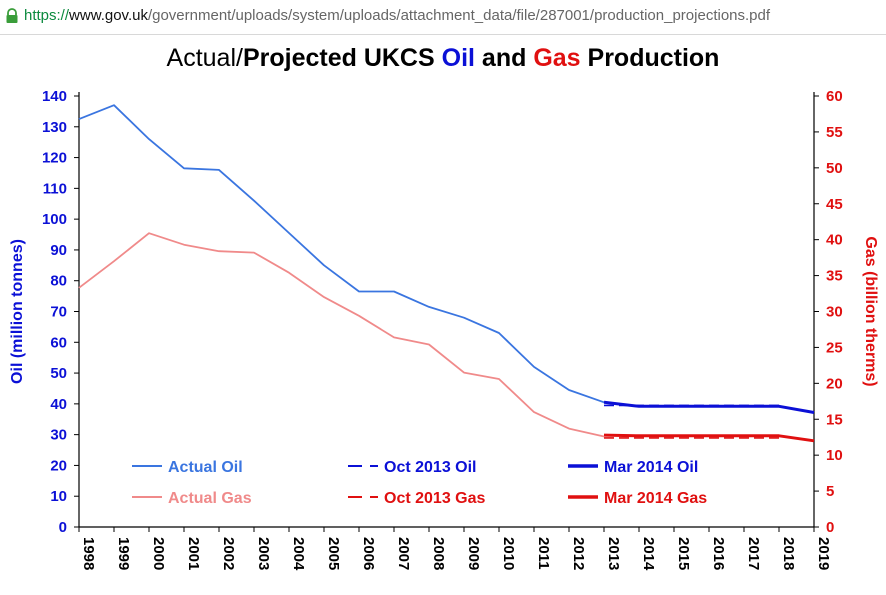 Image resolution: width=886 pixels, height=595 pixels. I want to click on left-tick-label: 120, so click(54, 158).